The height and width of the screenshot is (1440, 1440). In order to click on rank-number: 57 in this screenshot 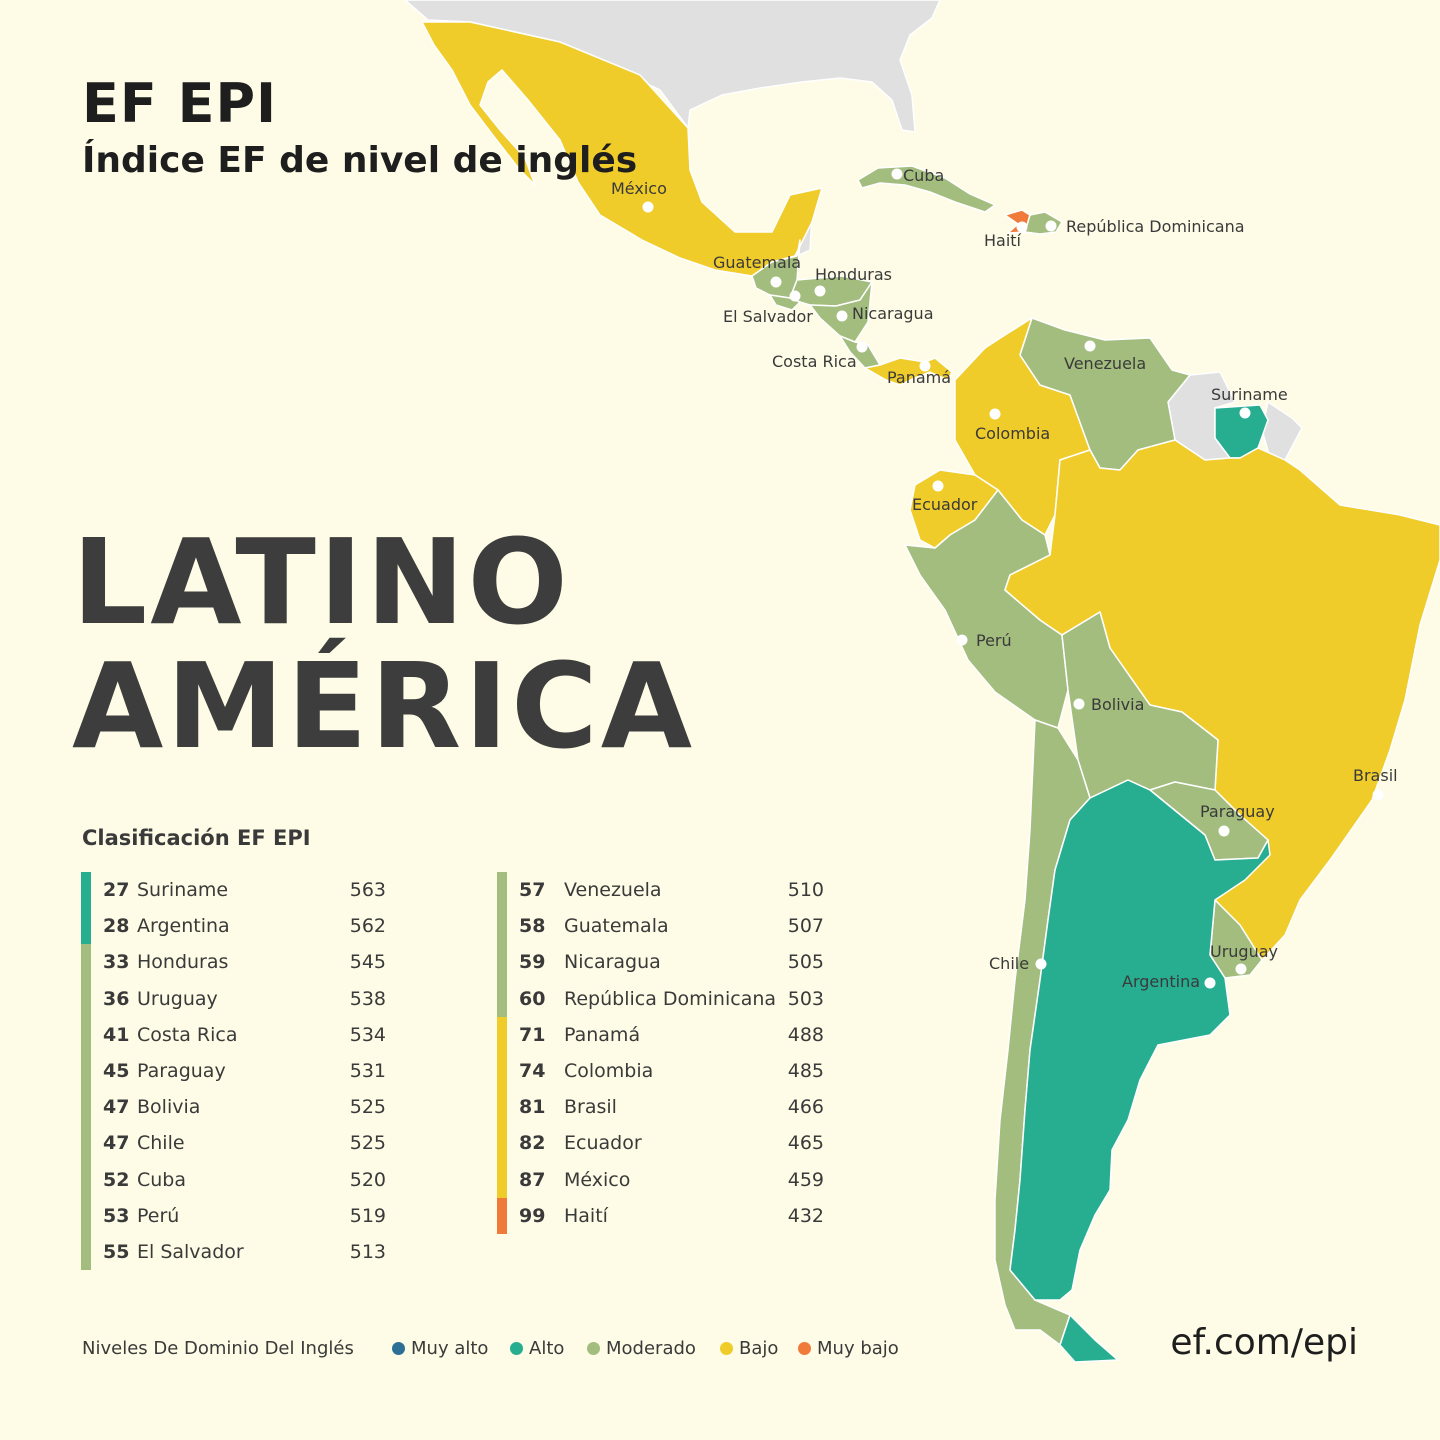, I will do `click(532, 890)`.